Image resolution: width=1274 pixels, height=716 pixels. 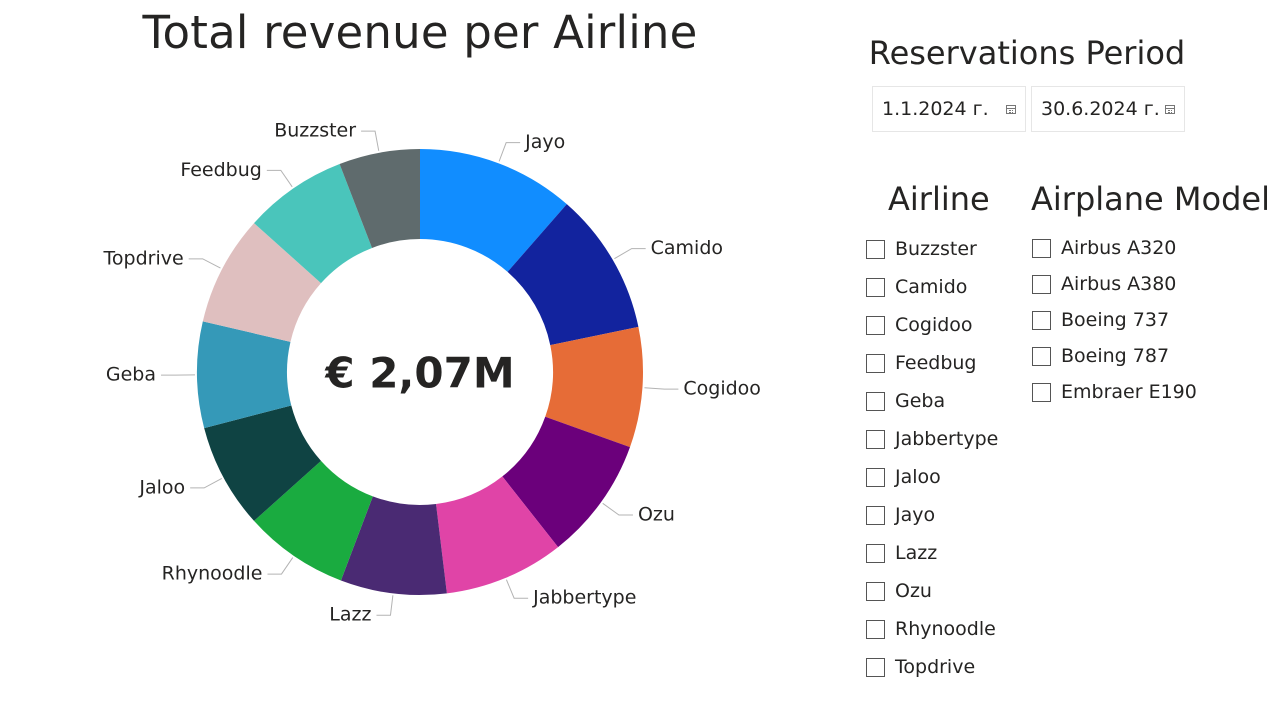 I want to click on slice-label-rhynoodle: Rhynoodle, so click(x=212, y=574).